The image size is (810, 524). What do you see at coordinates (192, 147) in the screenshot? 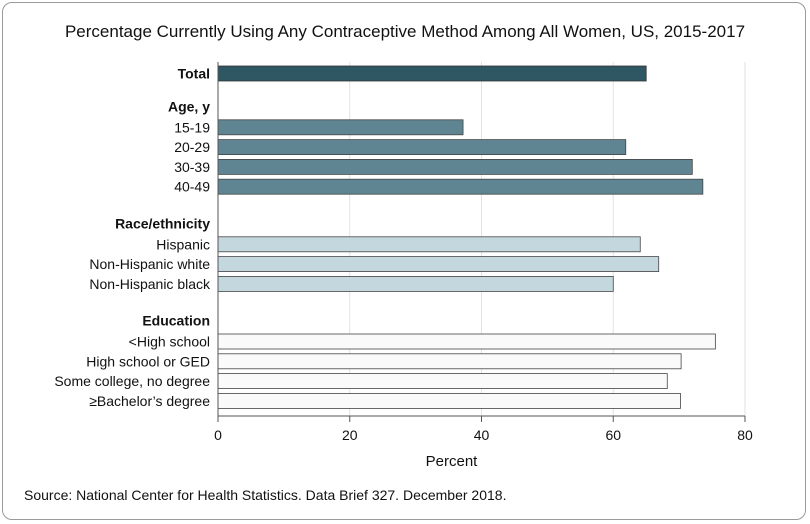
I see `category-label-1-1: 20-29` at bounding box center [192, 147].